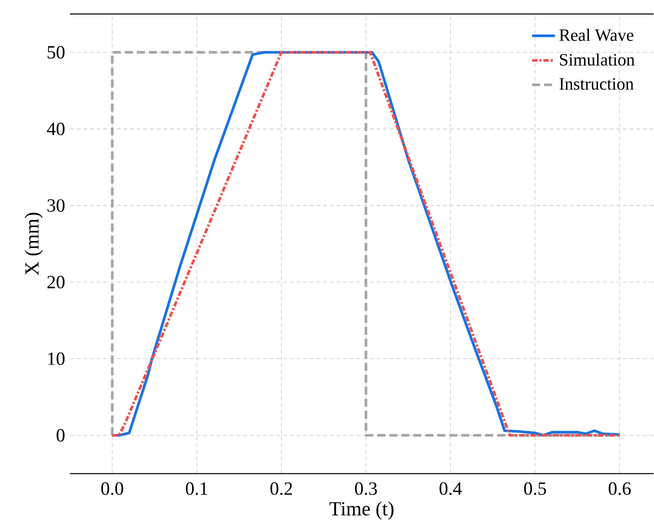  What do you see at coordinates (56, 359) in the screenshot?
I see `y-tick-label: 10` at bounding box center [56, 359].